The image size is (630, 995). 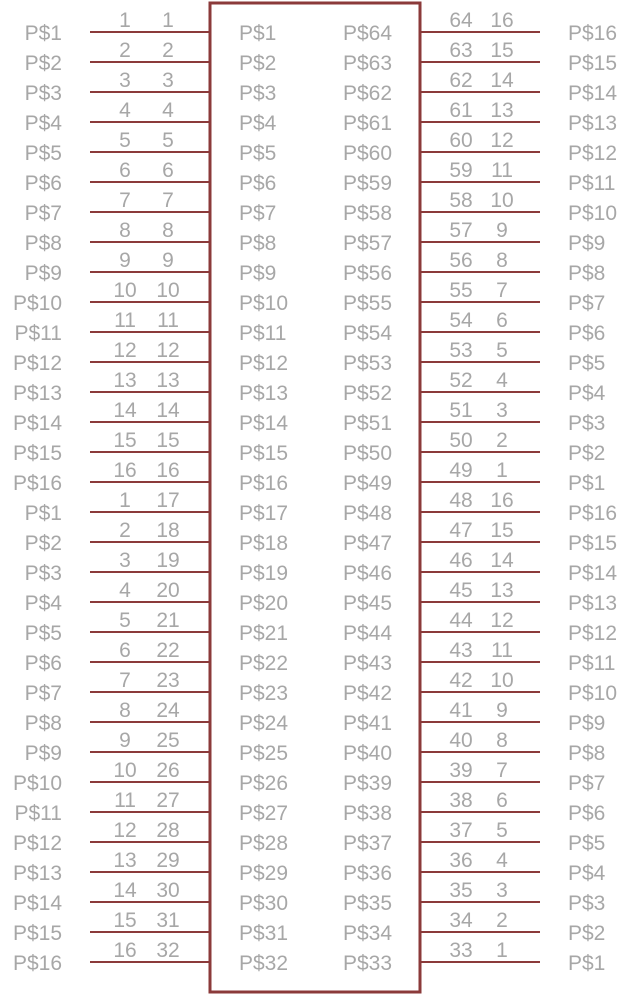 I want to click on left-signal-label: P$9, so click(x=43, y=273).